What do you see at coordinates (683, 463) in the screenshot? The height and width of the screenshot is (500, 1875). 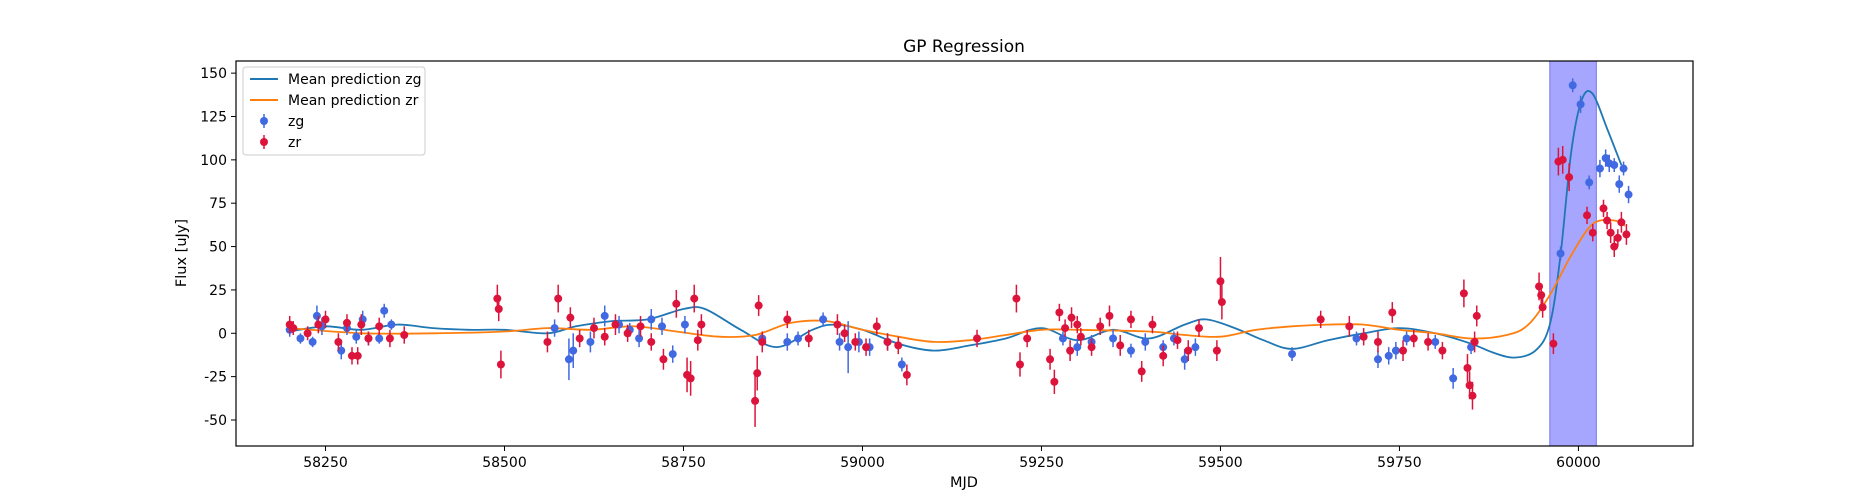 I see `x-tick-label: 58750` at bounding box center [683, 463].